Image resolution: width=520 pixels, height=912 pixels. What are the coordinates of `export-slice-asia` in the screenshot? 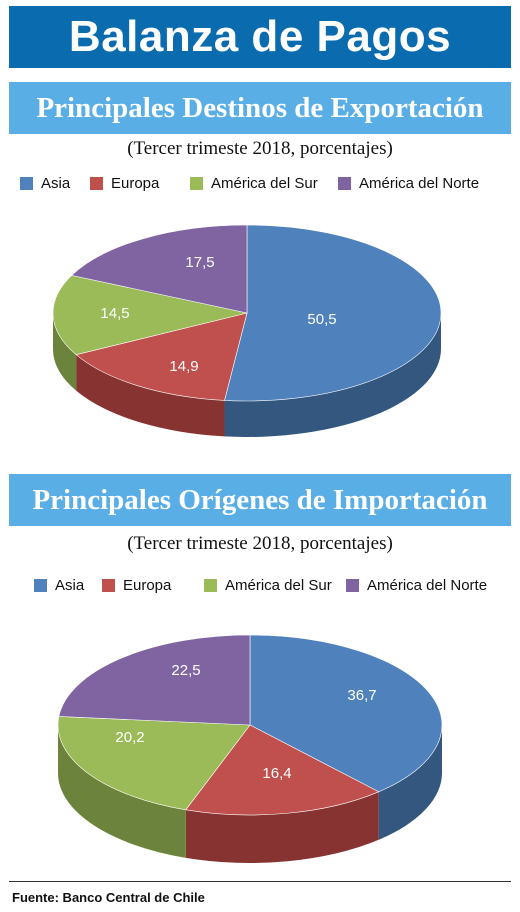 It's located at (333, 313).